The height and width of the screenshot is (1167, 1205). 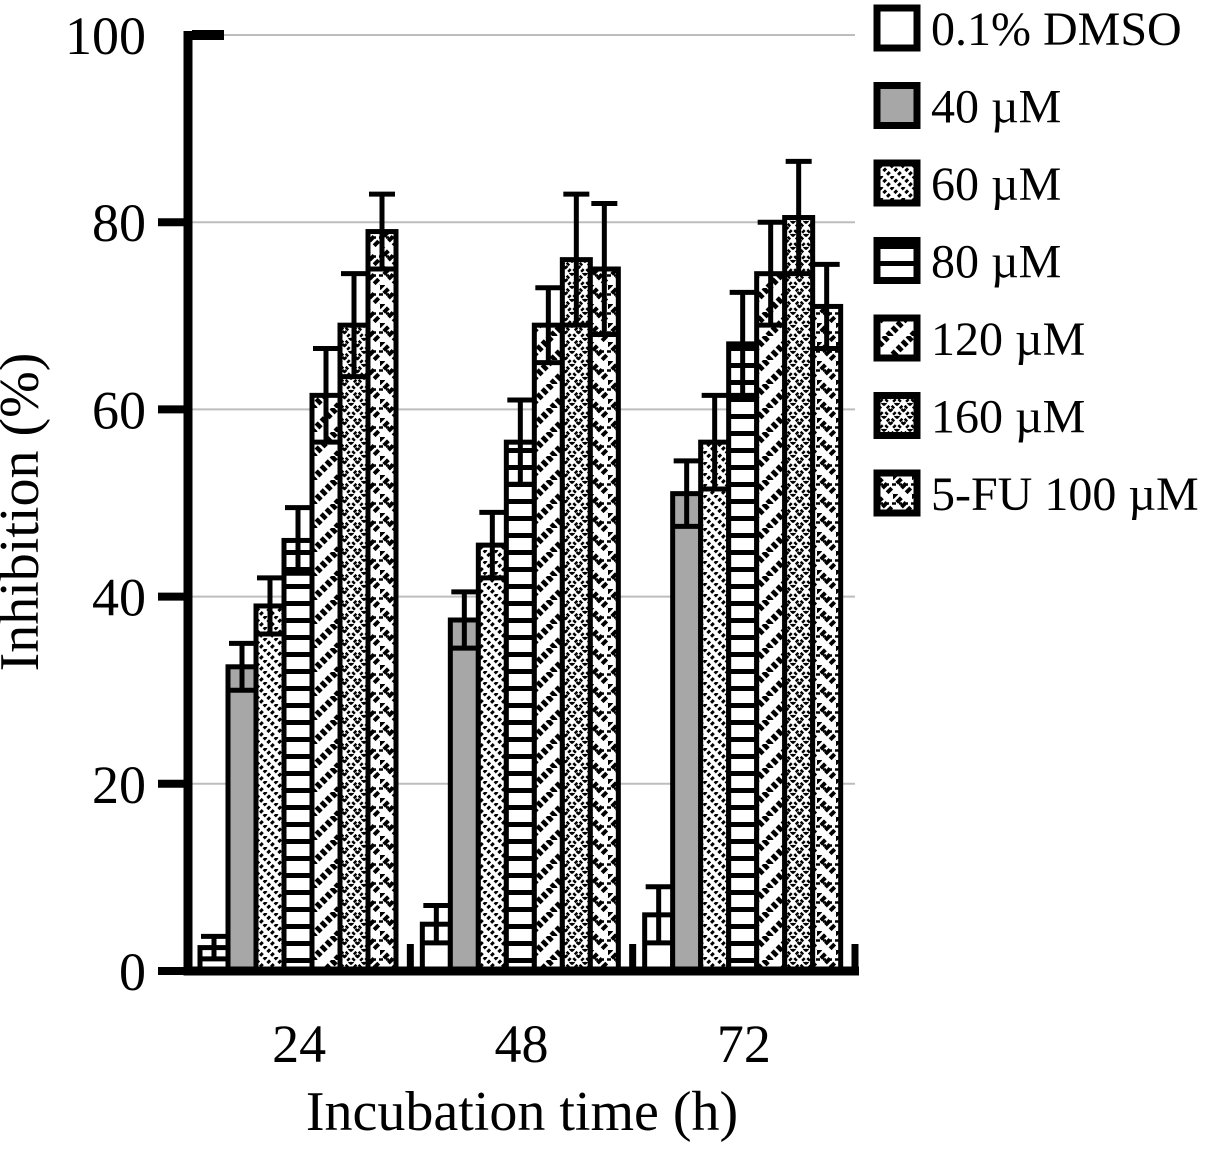 I want to click on x-tick-label-72: 72, so click(x=744, y=1044).